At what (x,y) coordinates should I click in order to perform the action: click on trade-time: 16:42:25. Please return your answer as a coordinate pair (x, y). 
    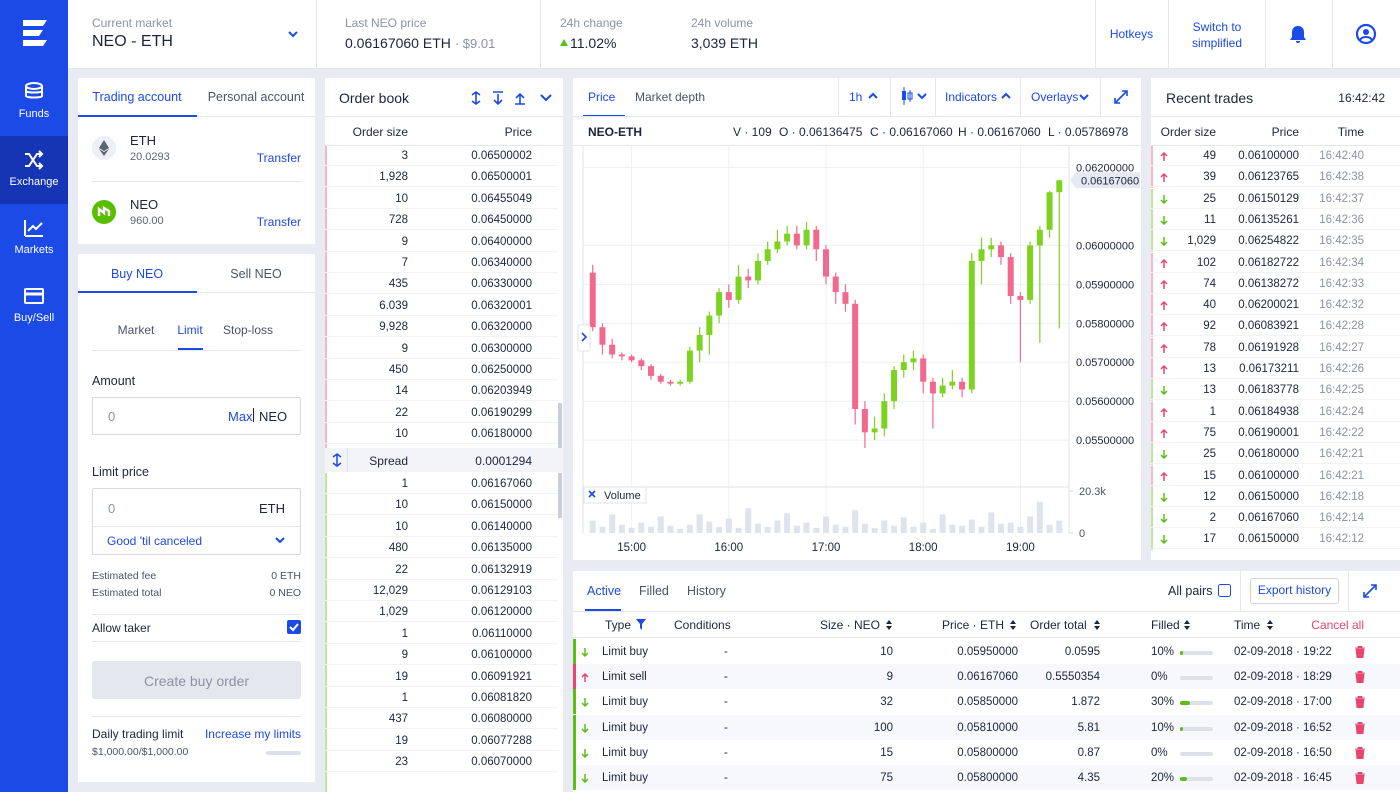
    Looking at the image, I should click on (1341, 390).